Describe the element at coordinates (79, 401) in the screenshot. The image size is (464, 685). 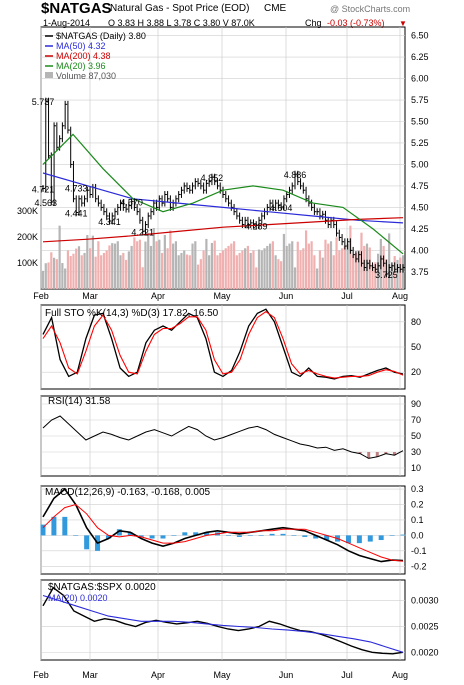
I see `rsi-legend: RSI(14) 31.58` at that location.